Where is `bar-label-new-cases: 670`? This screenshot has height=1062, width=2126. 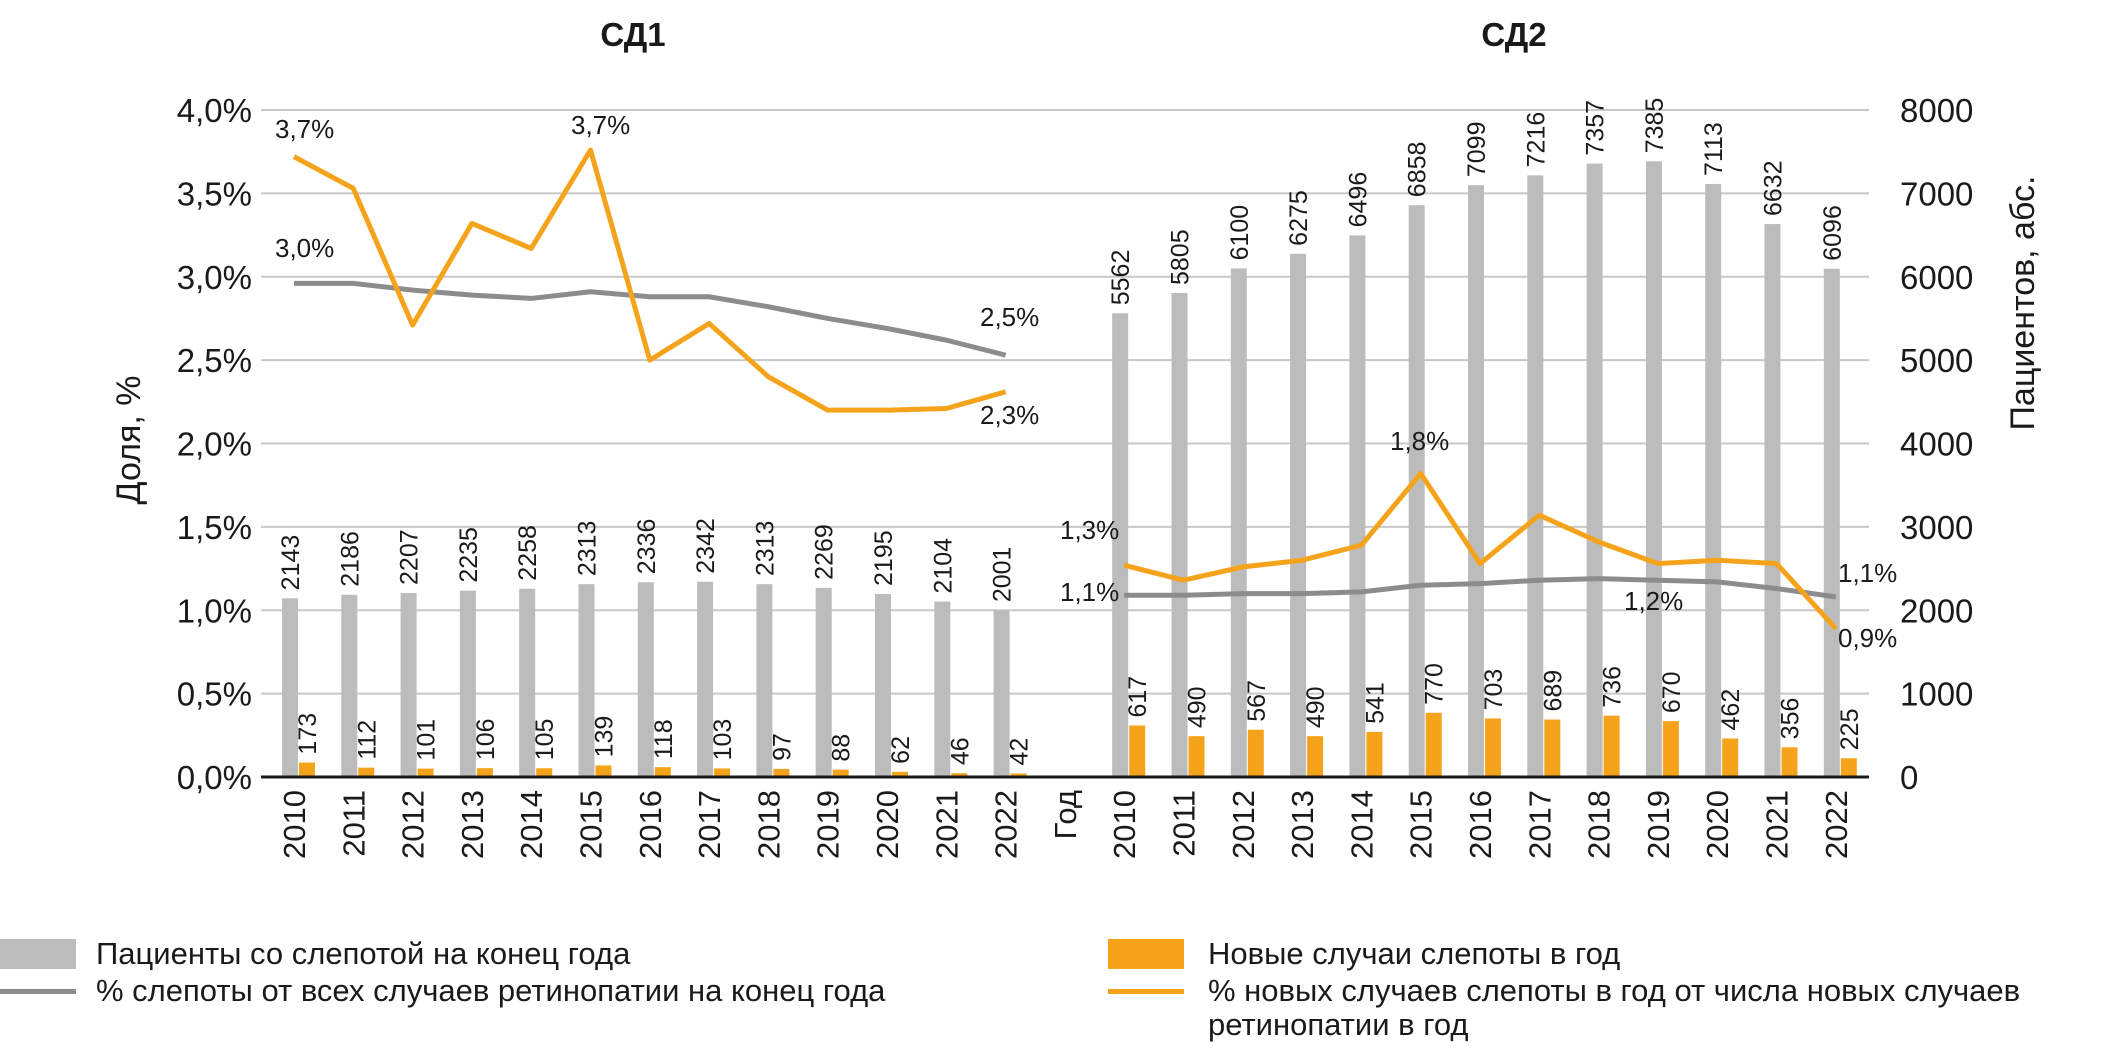 bar-label-new-cases: 670 is located at coordinates (1672, 692).